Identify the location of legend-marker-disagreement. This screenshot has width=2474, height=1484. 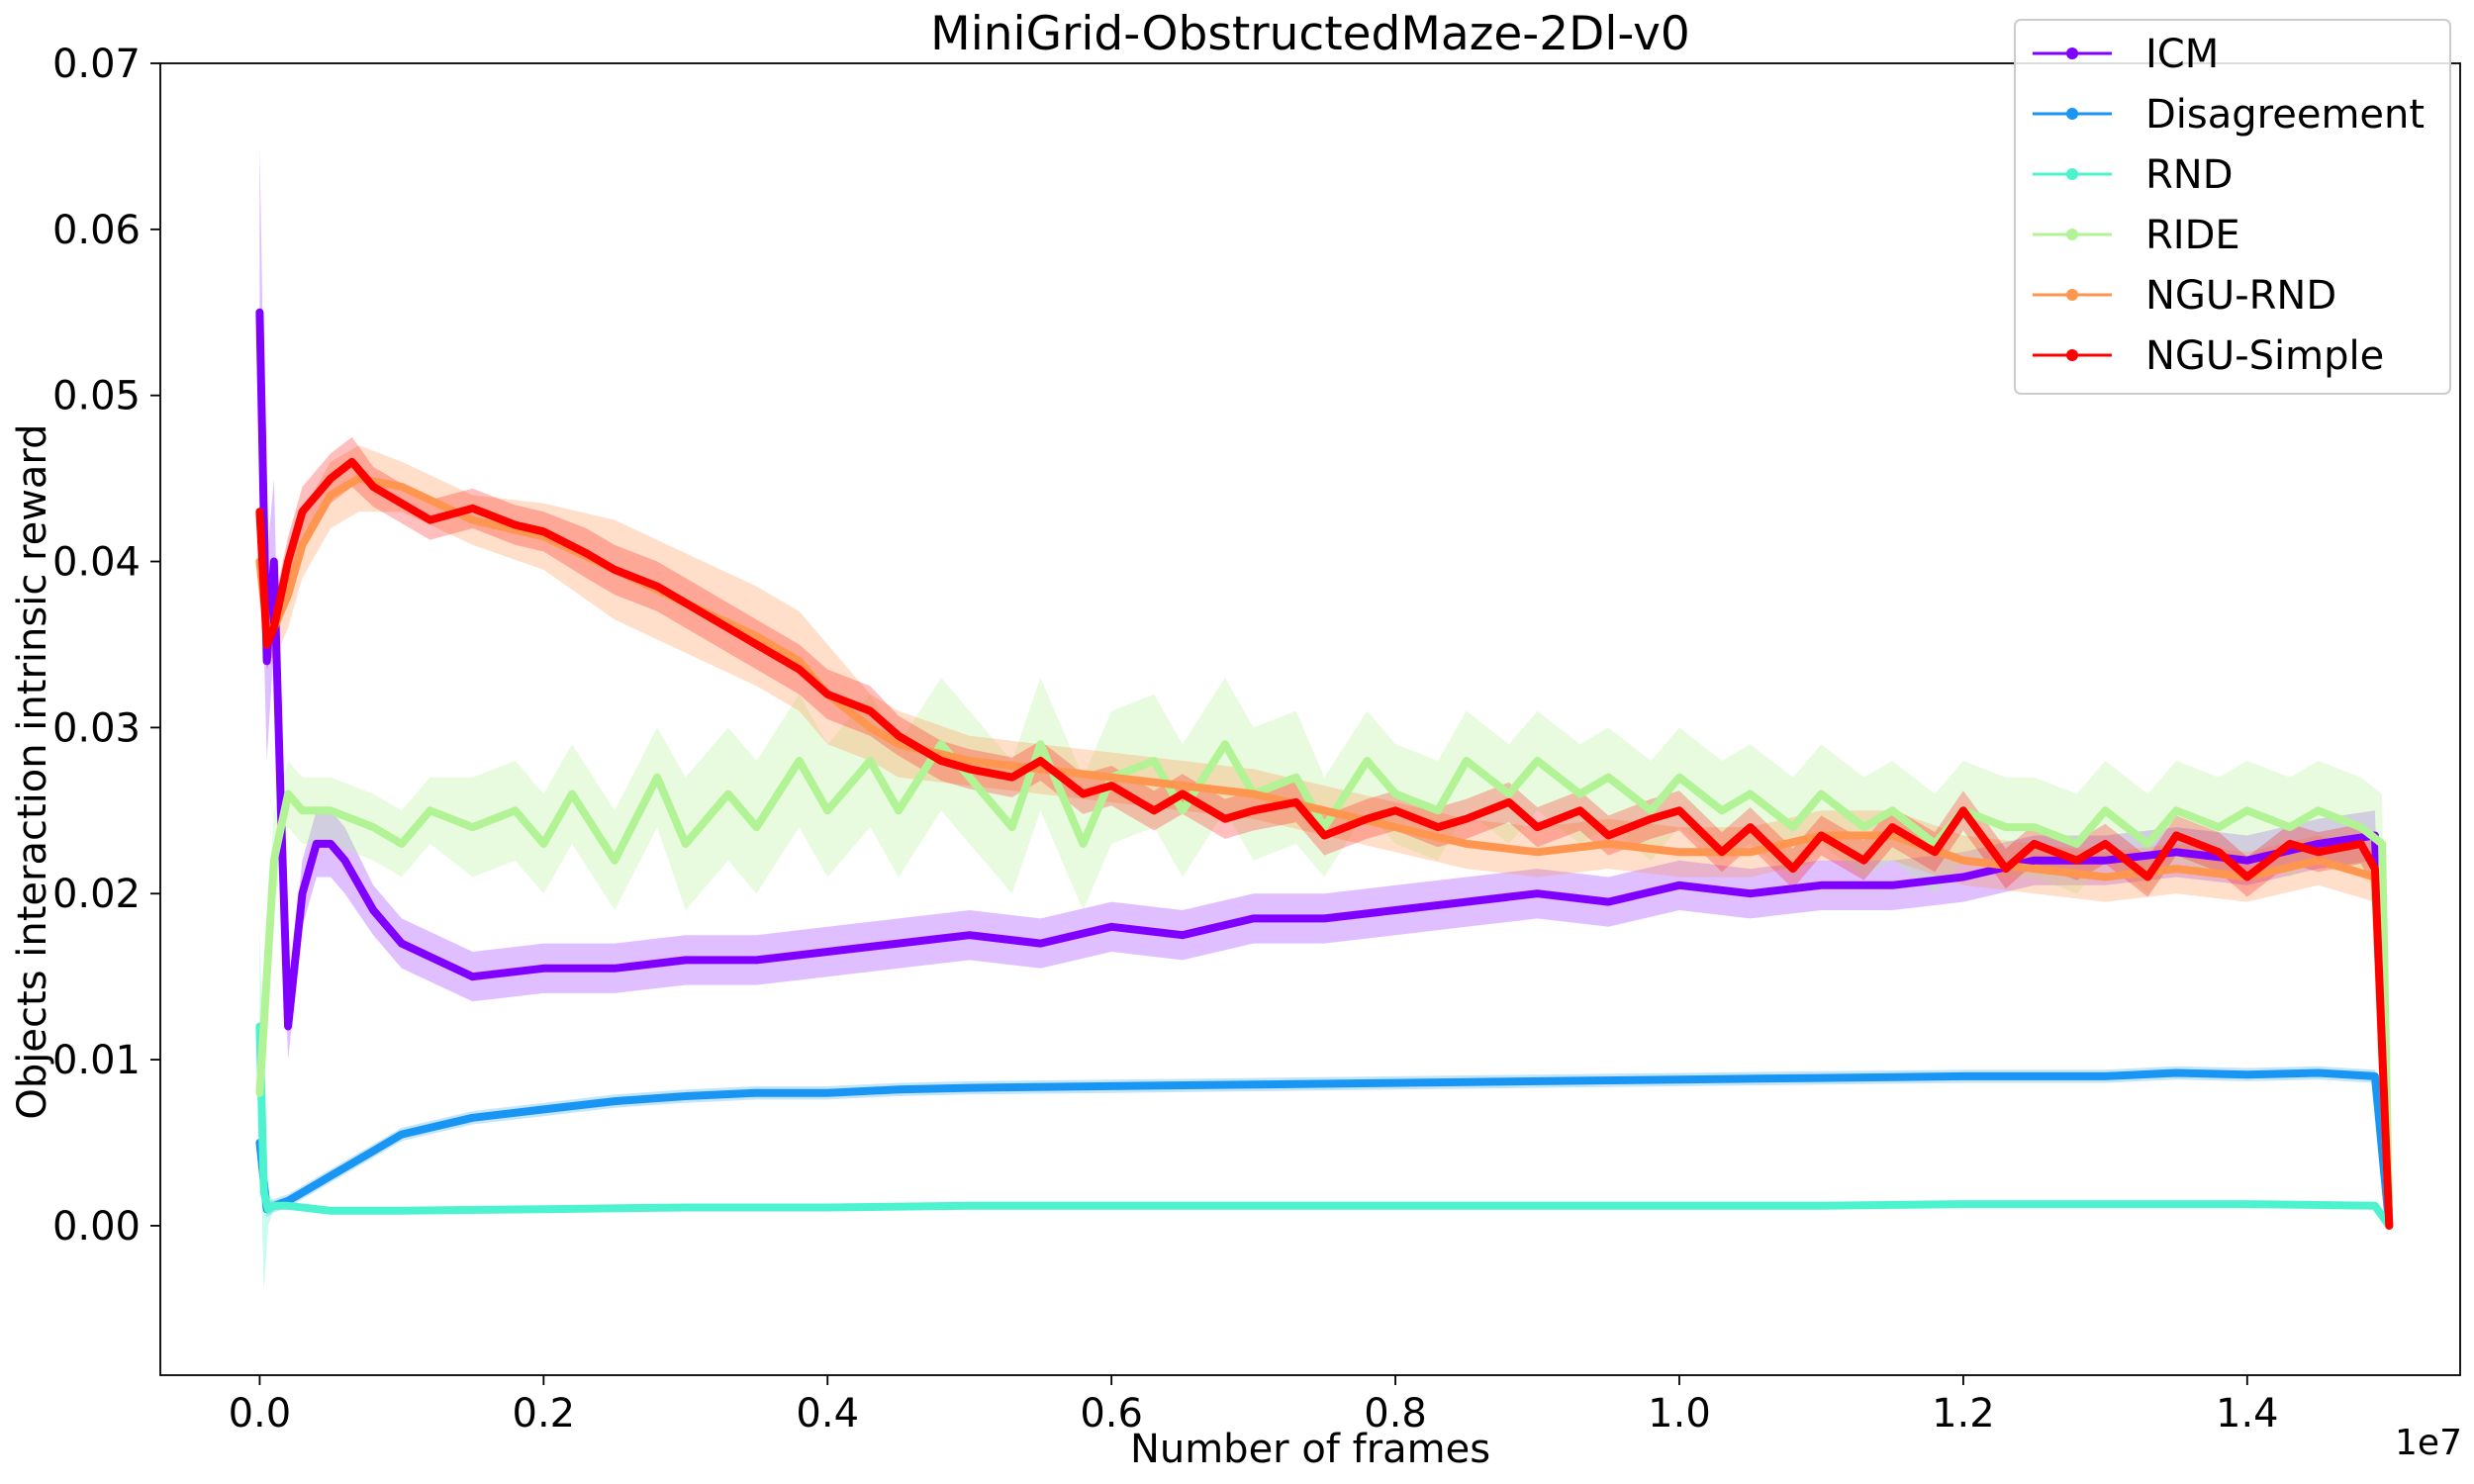
(2072, 114).